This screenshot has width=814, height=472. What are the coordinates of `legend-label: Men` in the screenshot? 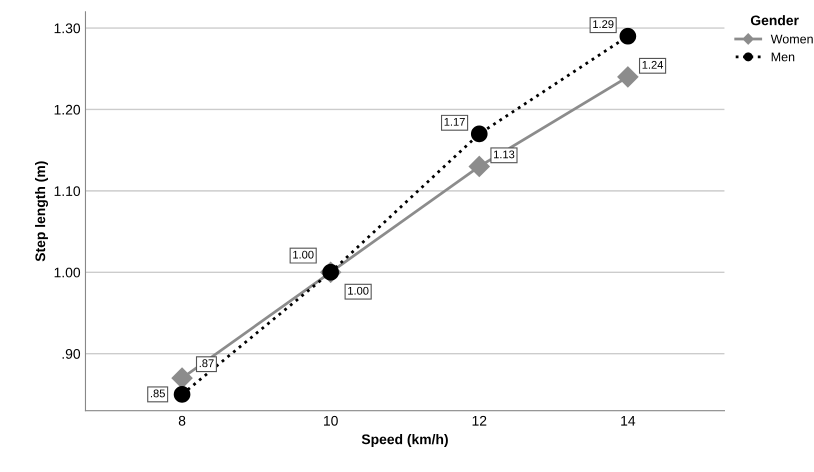 It's located at (783, 57).